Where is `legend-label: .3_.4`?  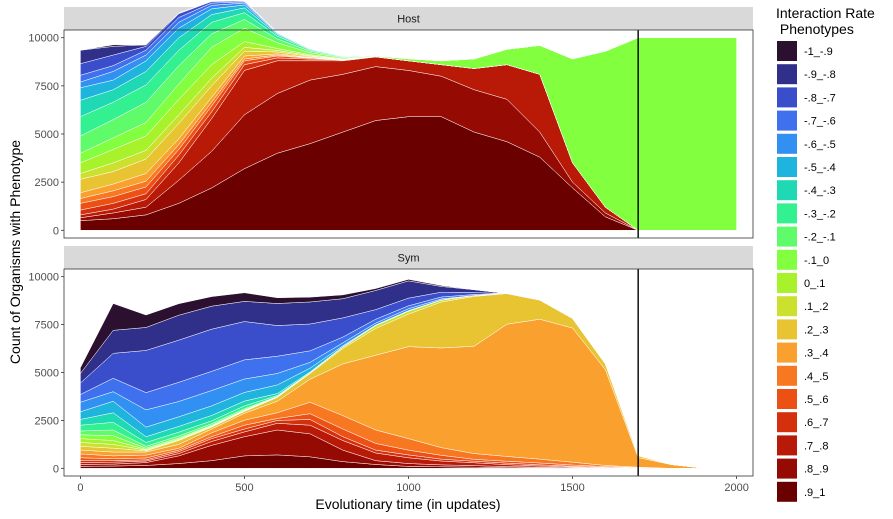
legend-label: .3_.4 is located at coordinates (816, 354).